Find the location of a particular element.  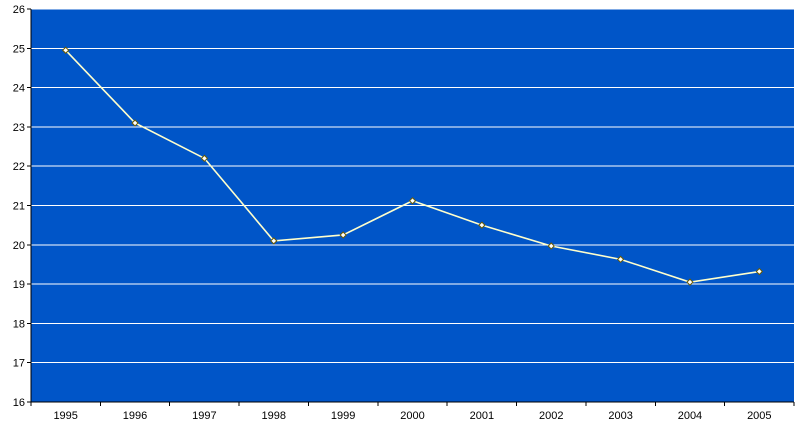

x-tick-label: 2005 is located at coordinates (759, 416).